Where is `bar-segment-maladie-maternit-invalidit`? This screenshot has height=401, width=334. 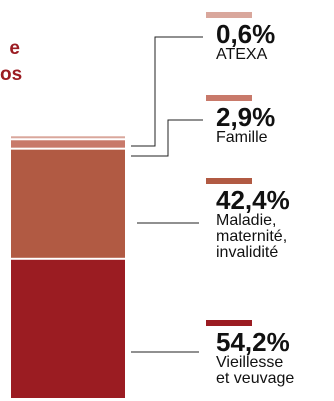
bar-segment-maladie-maternit-invalidit is located at coordinates (68, 203).